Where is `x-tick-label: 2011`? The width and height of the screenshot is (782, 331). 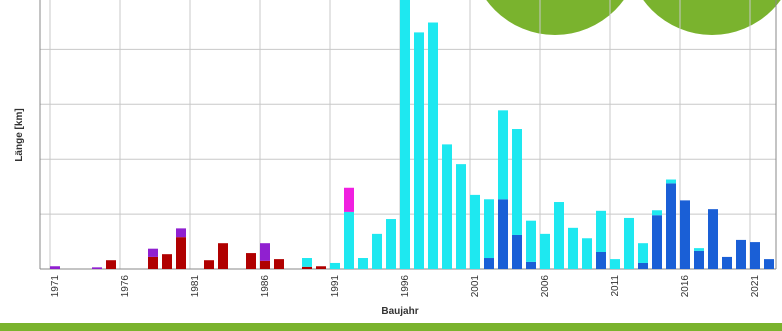
x-tick-label: 2011 is located at coordinates (615, 286).